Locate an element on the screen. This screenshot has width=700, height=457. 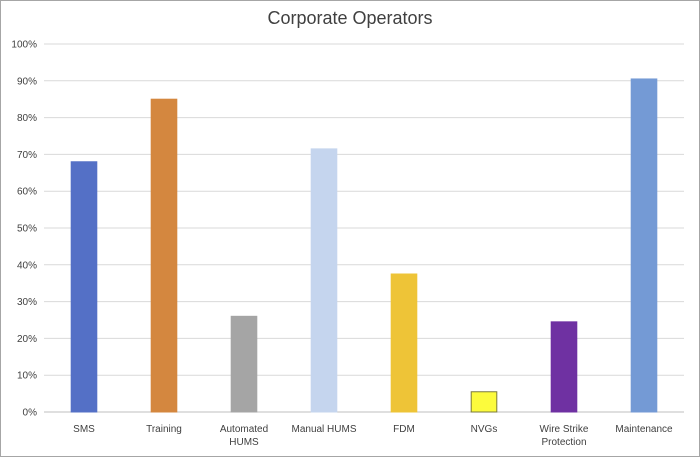
y-tick-label: 70% is located at coordinates (27, 155).